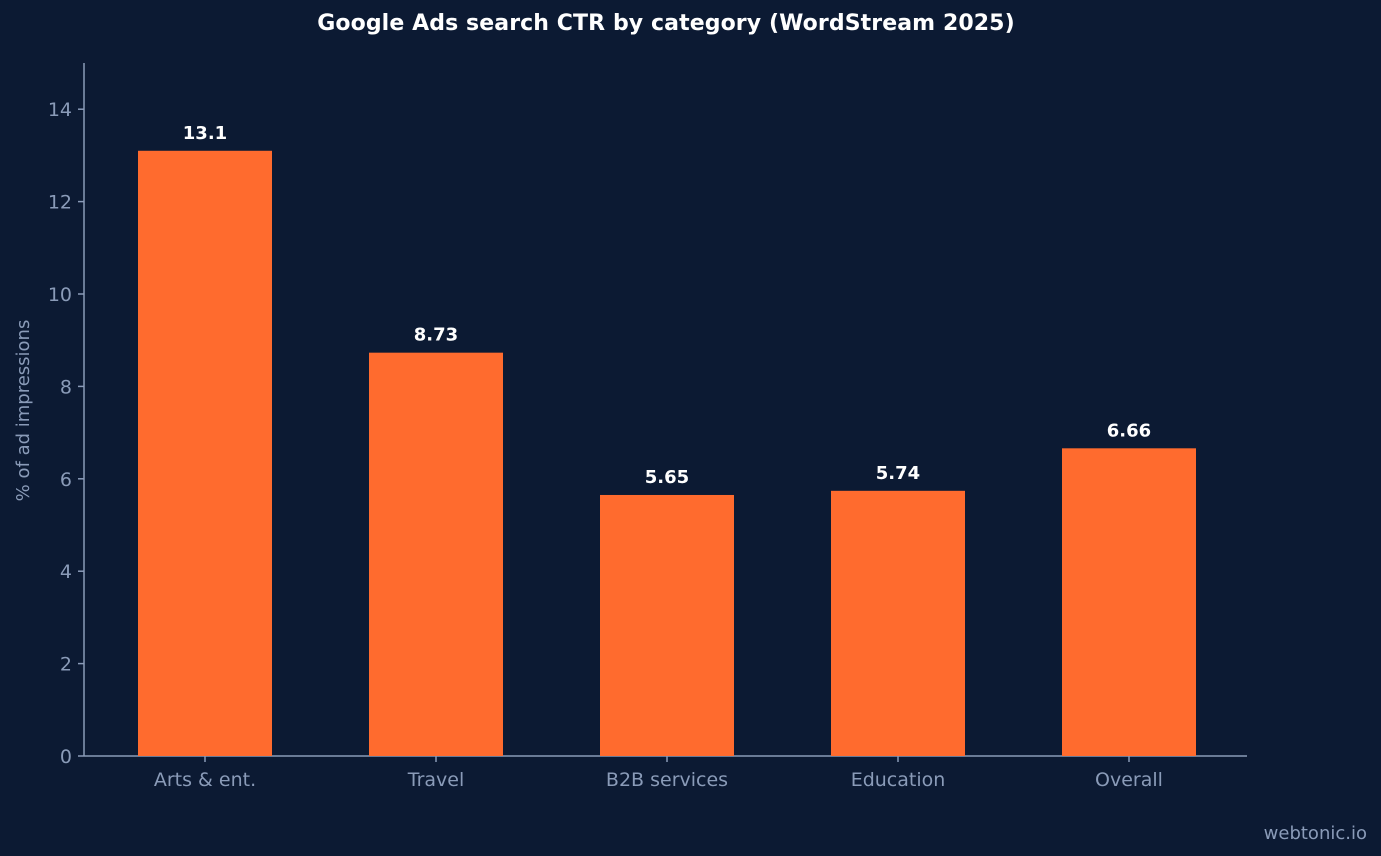 This screenshot has width=1381, height=856. What do you see at coordinates (66, 387) in the screenshot?
I see `y-tick-label: 8` at bounding box center [66, 387].